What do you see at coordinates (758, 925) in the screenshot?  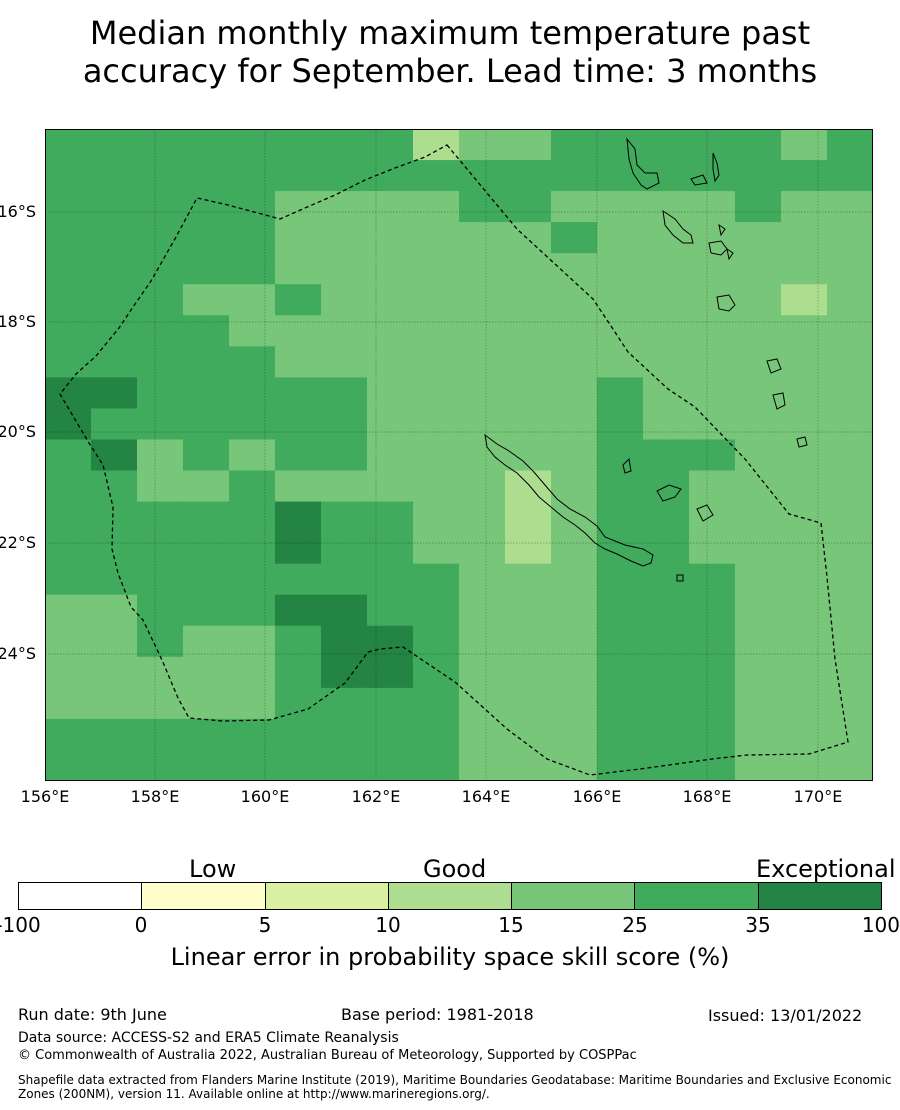 I see `colorbar-tick-35: 35` at bounding box center [758, 925].